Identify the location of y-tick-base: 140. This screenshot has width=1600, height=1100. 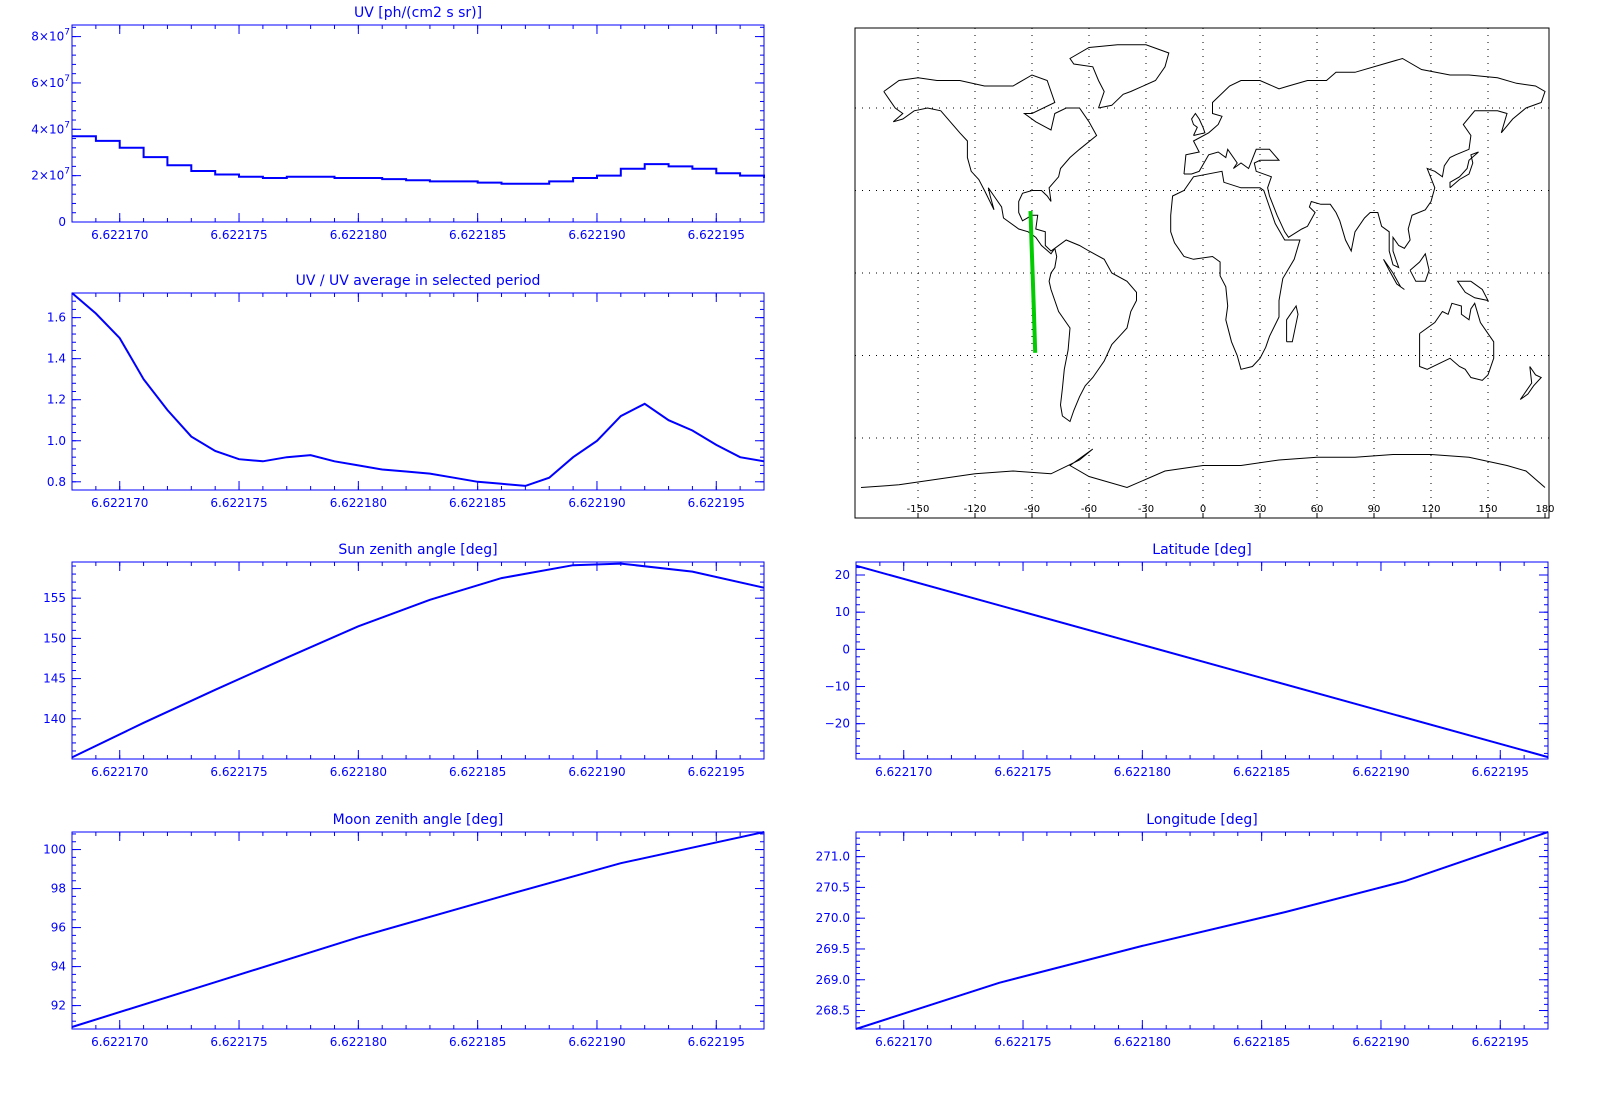
(54, 719).